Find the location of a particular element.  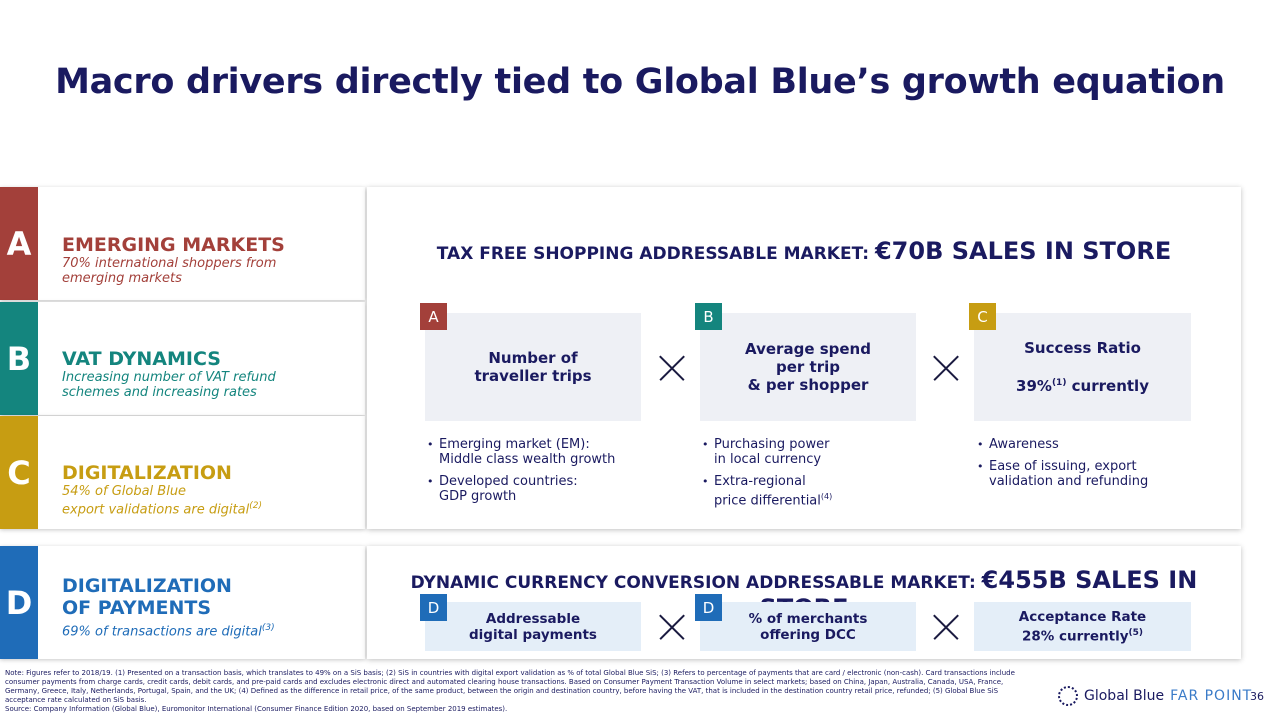

box-acceptance-rate: Acceptance Rate 28% currently(5) is located at coordinates (1082, 626).